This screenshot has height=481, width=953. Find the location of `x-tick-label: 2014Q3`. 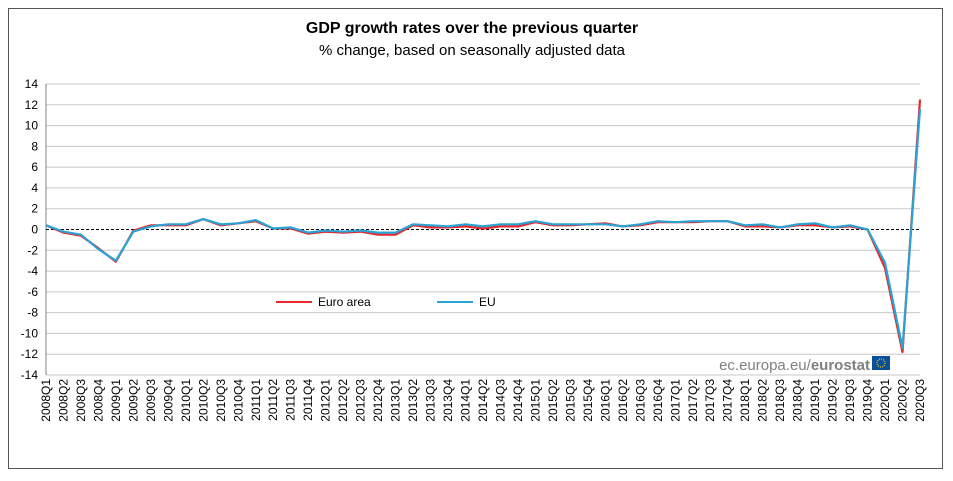

x-tick-label: 2014Q3 is located at coordinates (500, 400).